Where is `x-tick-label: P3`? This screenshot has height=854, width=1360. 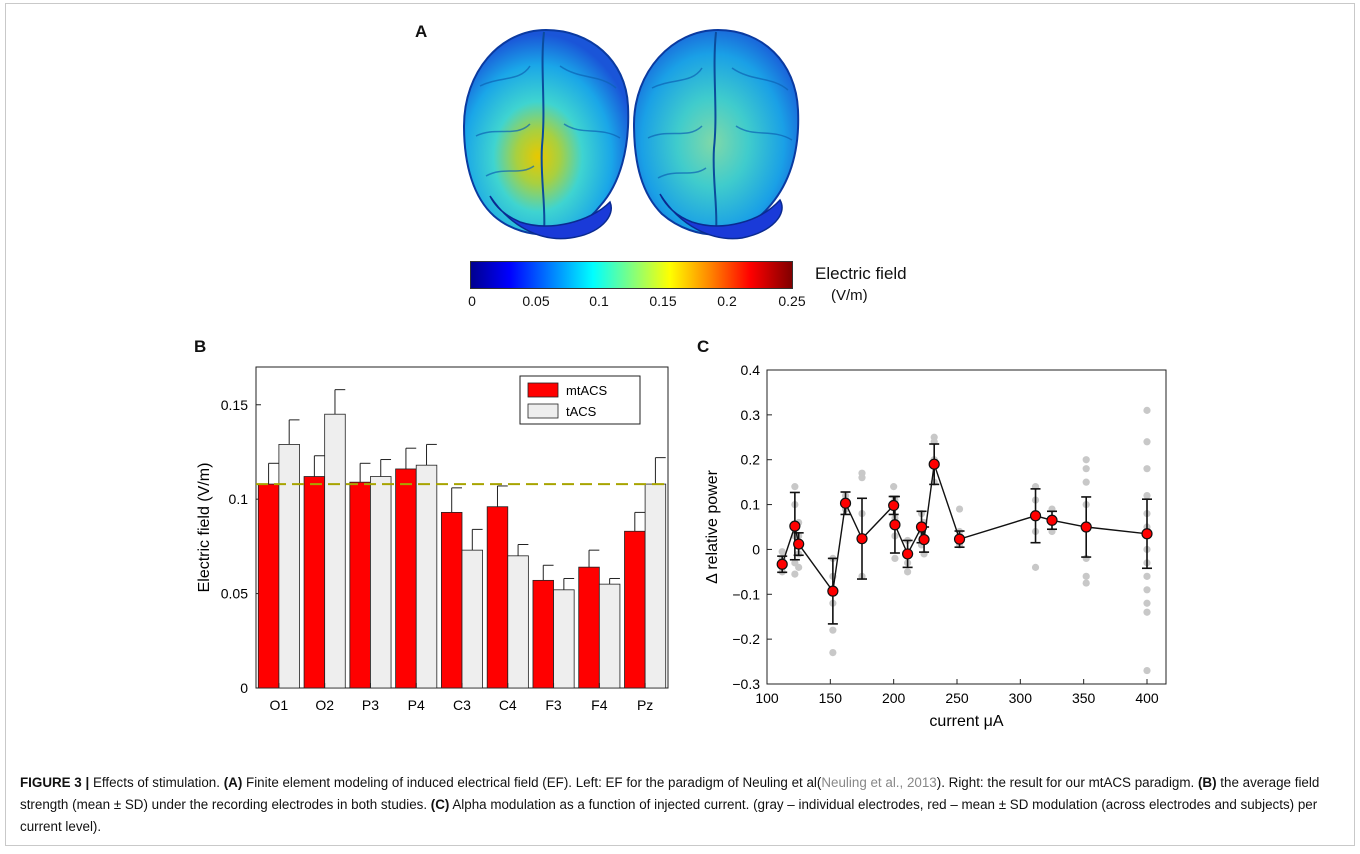 x-tick-label: P3 is located at coordinates (370, 705).